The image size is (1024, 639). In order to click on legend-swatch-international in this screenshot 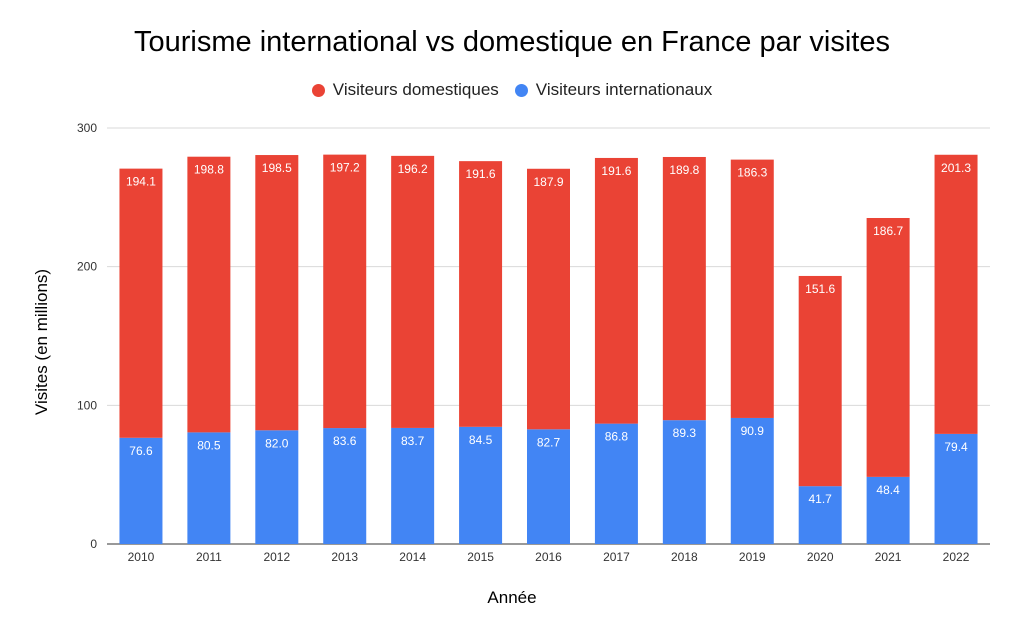, I will do `click(521, 90)`.